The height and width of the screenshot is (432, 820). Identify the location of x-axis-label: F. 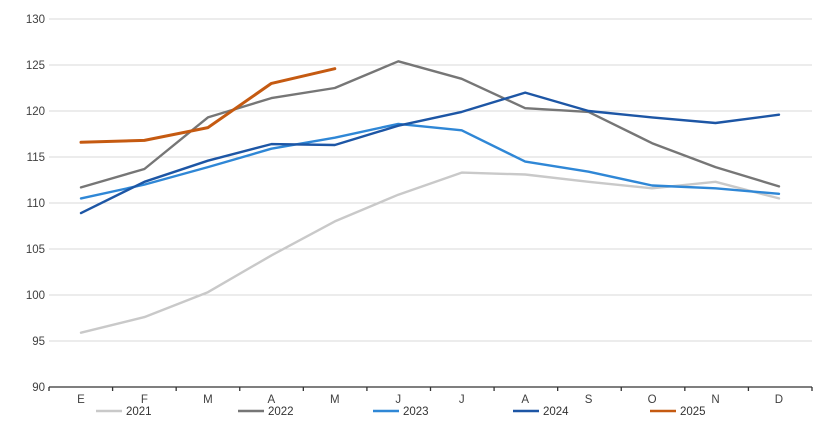
(144, 400).